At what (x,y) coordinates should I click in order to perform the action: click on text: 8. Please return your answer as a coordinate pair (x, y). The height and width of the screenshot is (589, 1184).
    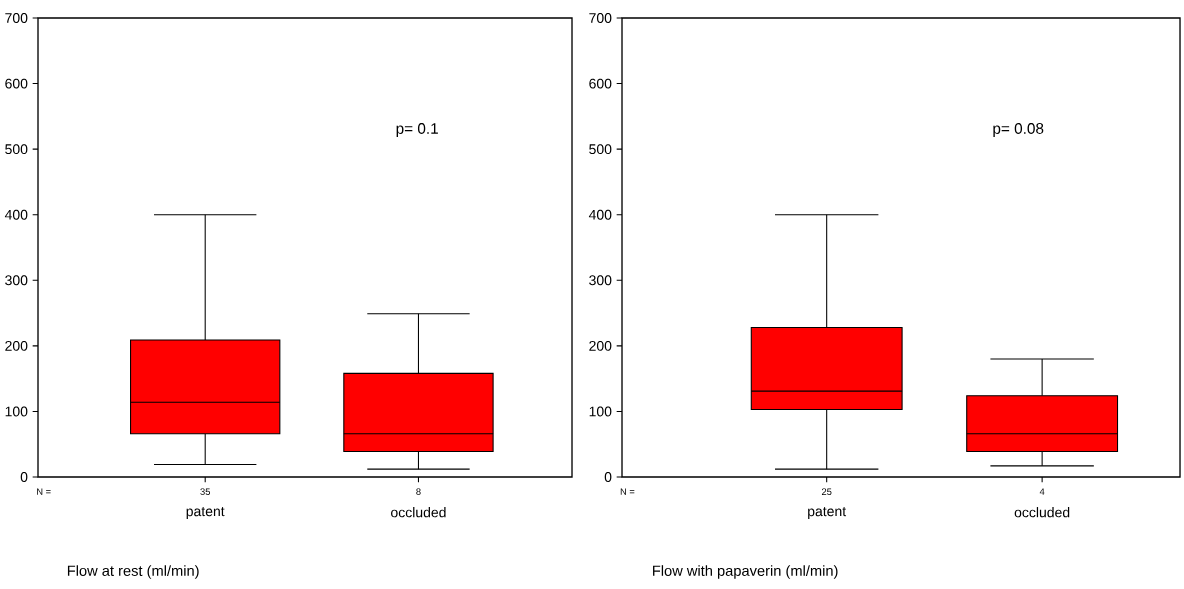
    Looking at the image, I should click on (418, 491).